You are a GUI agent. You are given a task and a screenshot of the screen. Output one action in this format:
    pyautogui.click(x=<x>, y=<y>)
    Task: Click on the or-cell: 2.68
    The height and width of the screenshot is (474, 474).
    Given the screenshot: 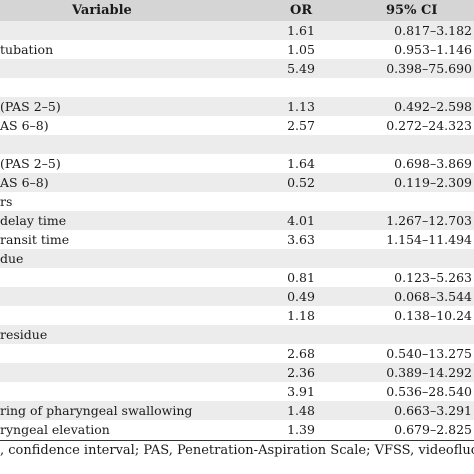 What is the action you would take?
    pyautogui.click(x=301, y=353)
    